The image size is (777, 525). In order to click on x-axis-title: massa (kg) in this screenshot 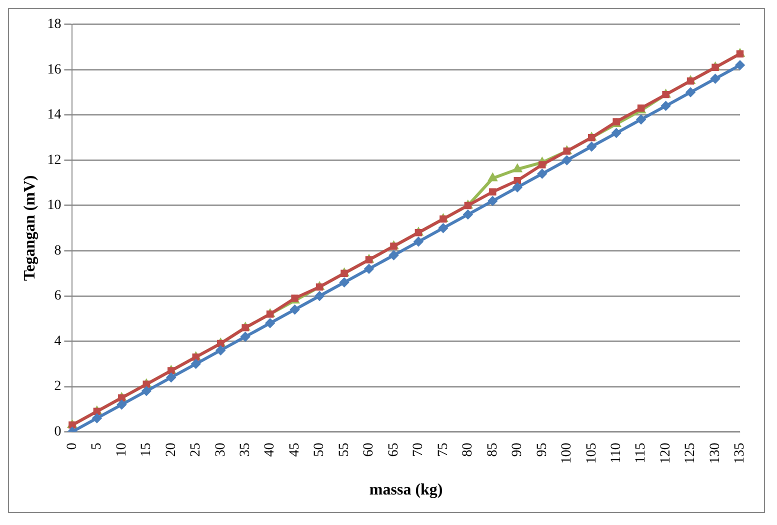, I will do `click(406, 490)`.